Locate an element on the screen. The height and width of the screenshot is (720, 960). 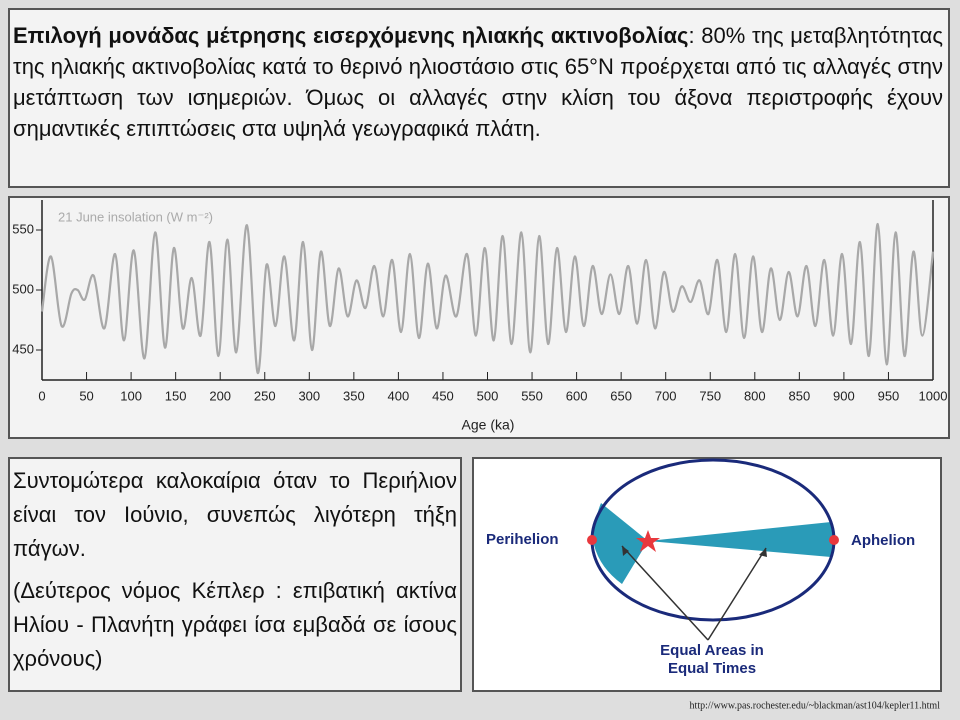
x-tick-label: 600 is located at coordinates (577, 395).